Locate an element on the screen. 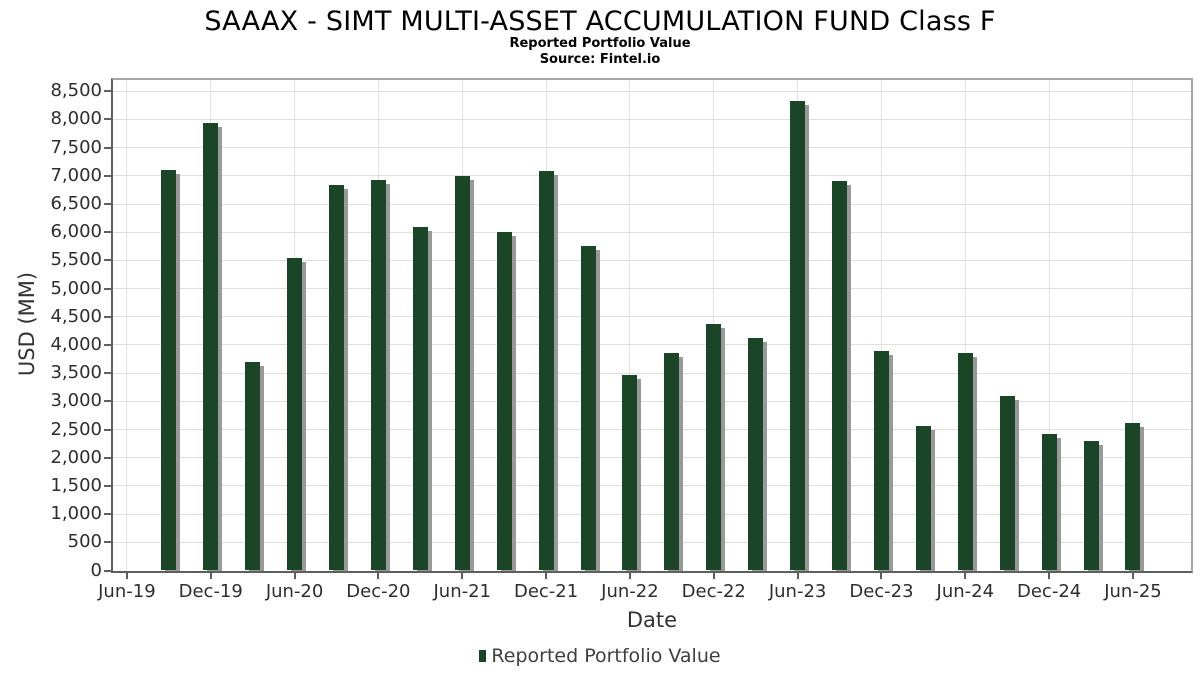 This screenshot has height=675, width=1200. y-axis-tick-label: 1,500 is located at coordinates (76, 485).